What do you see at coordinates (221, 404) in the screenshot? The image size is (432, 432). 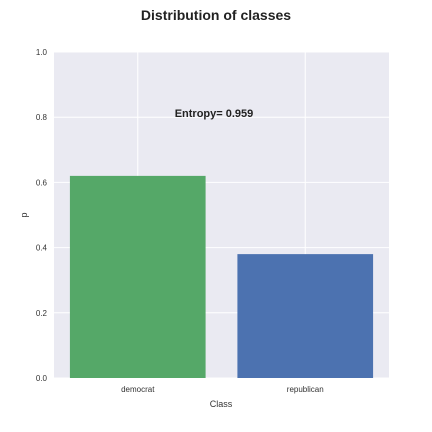 I see `x-axis-label: Class` at bounding box center [221, 404].